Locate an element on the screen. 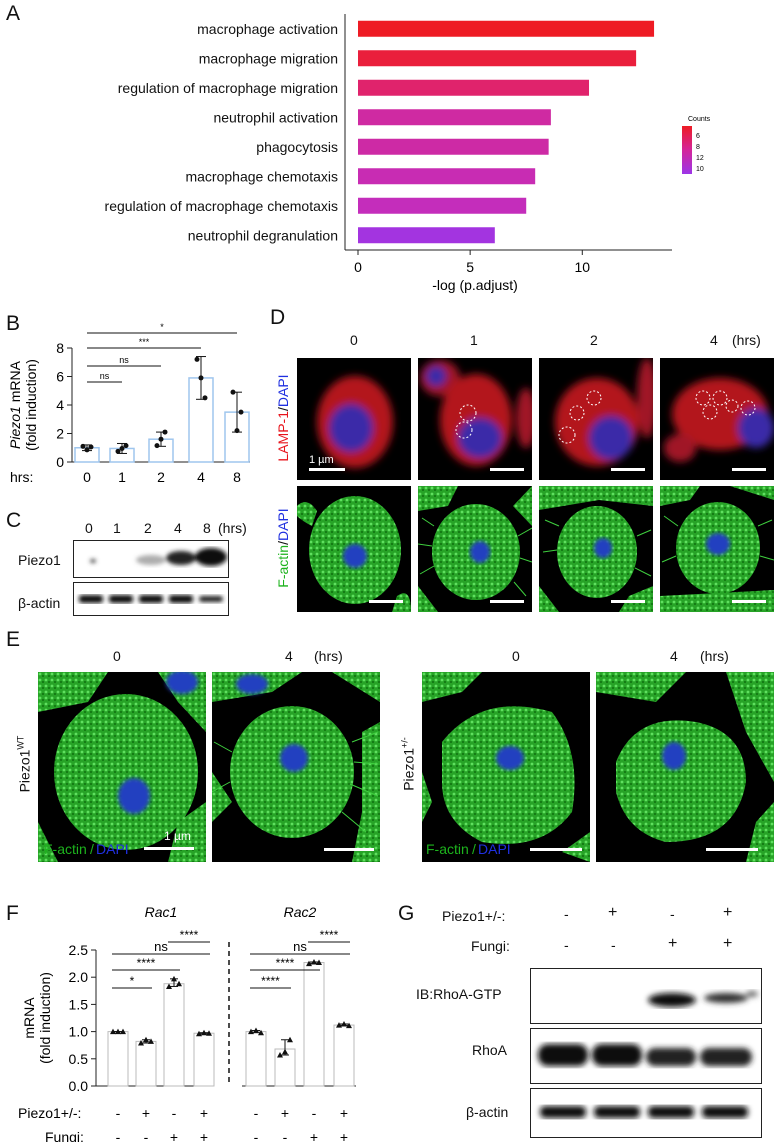  sig-label-0: ns is located at coordinates (105, 376).